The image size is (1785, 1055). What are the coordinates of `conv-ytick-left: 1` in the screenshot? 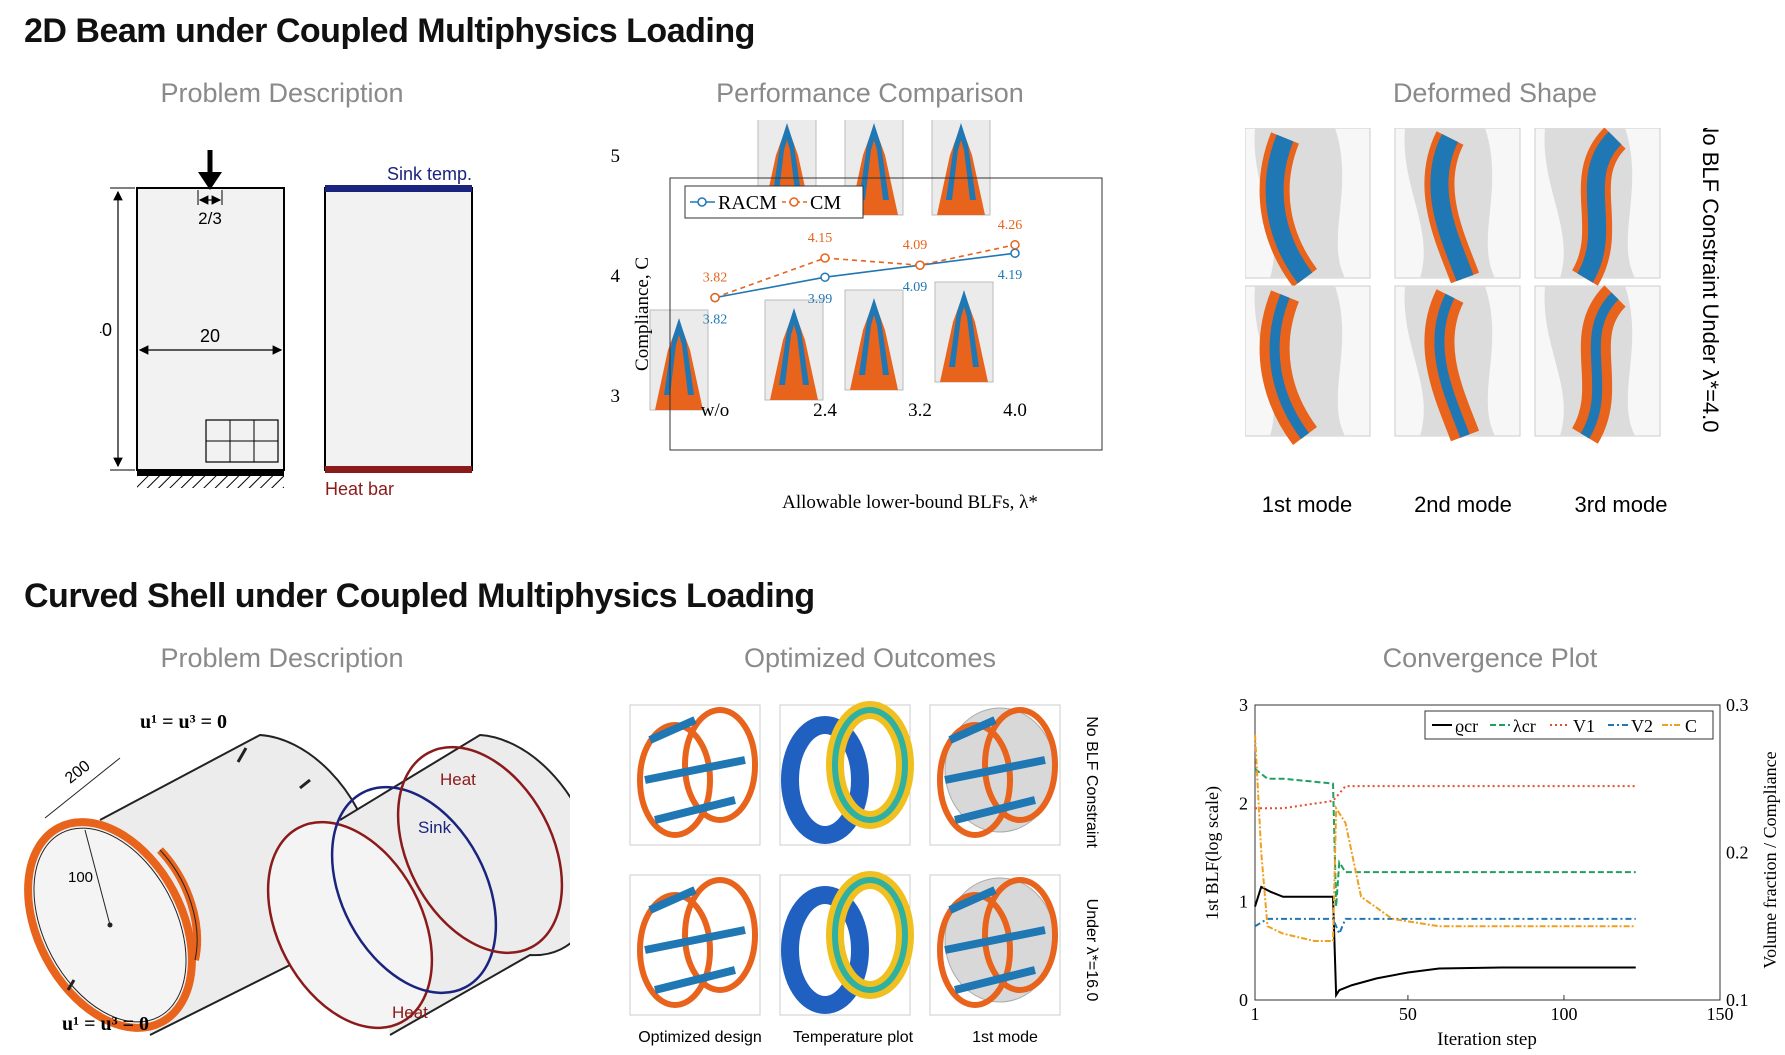 It's located at (1243, 902).